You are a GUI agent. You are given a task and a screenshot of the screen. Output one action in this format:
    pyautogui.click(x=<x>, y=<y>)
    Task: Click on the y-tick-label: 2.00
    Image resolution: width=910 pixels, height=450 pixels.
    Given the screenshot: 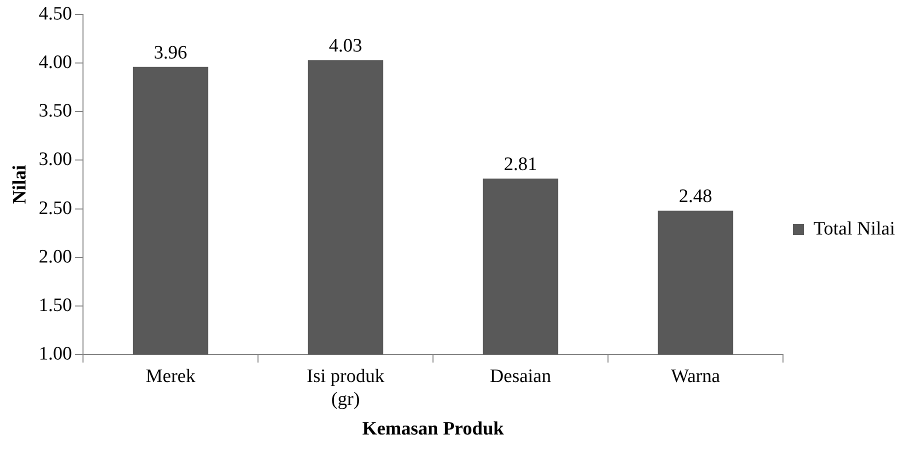 What is the action you would take?
    pyautogui.click(x=55, y=257)
    